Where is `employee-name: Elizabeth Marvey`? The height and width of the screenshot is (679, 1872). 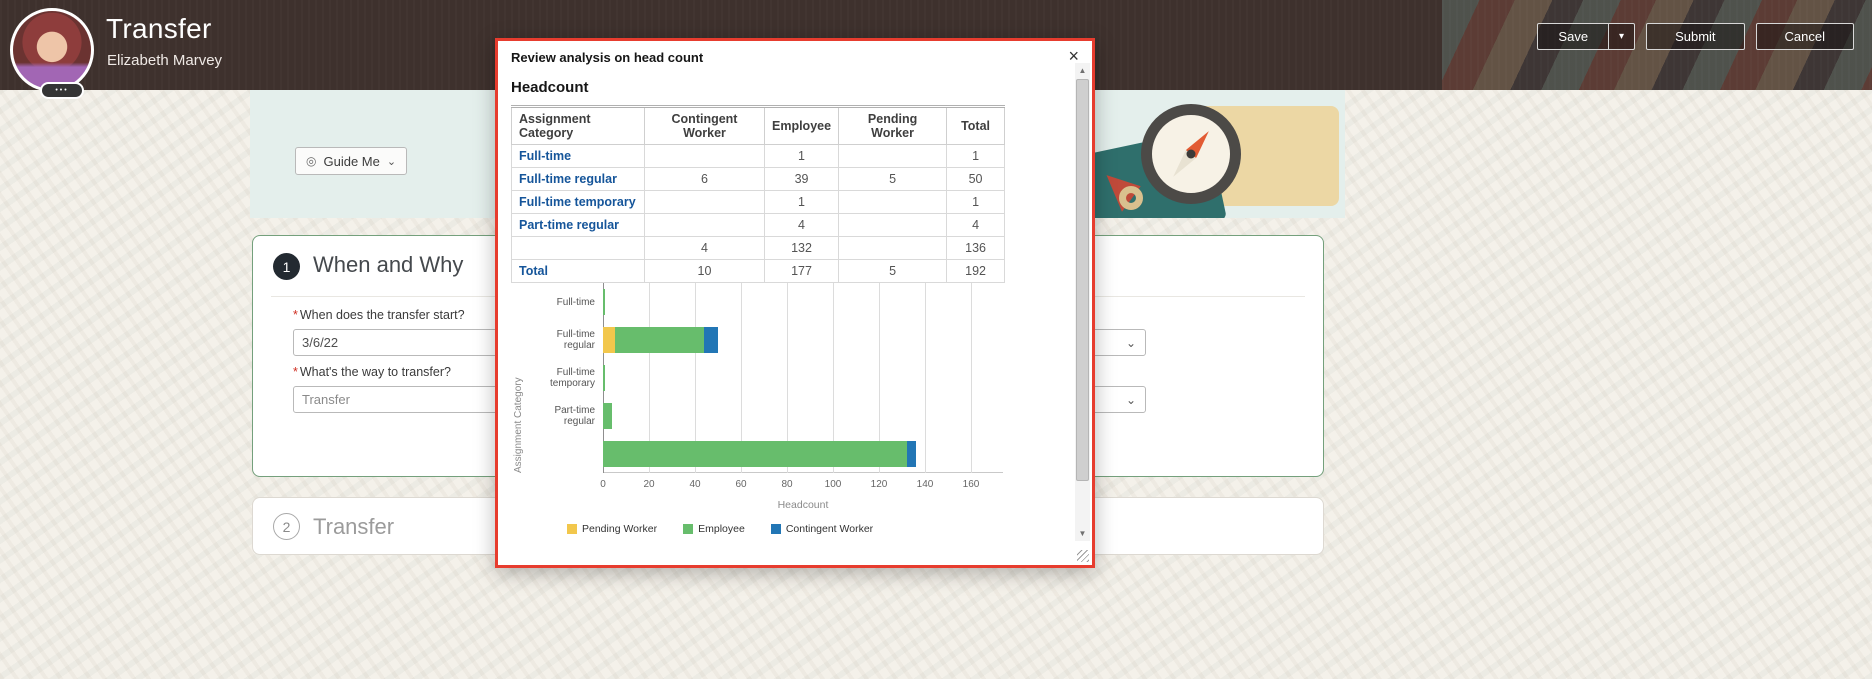 employee-name: Elizabeth Marvey is located at coordinates (165, 60).